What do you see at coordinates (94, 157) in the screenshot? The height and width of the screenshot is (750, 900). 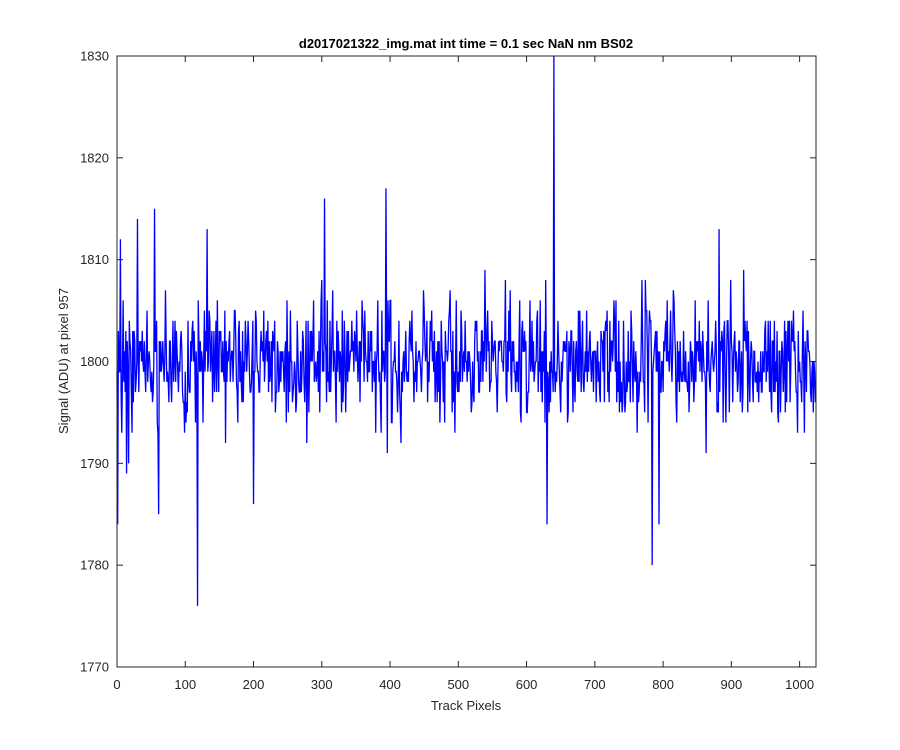 I see `y-tick-label: 1820` at bounding box center [94, 157].